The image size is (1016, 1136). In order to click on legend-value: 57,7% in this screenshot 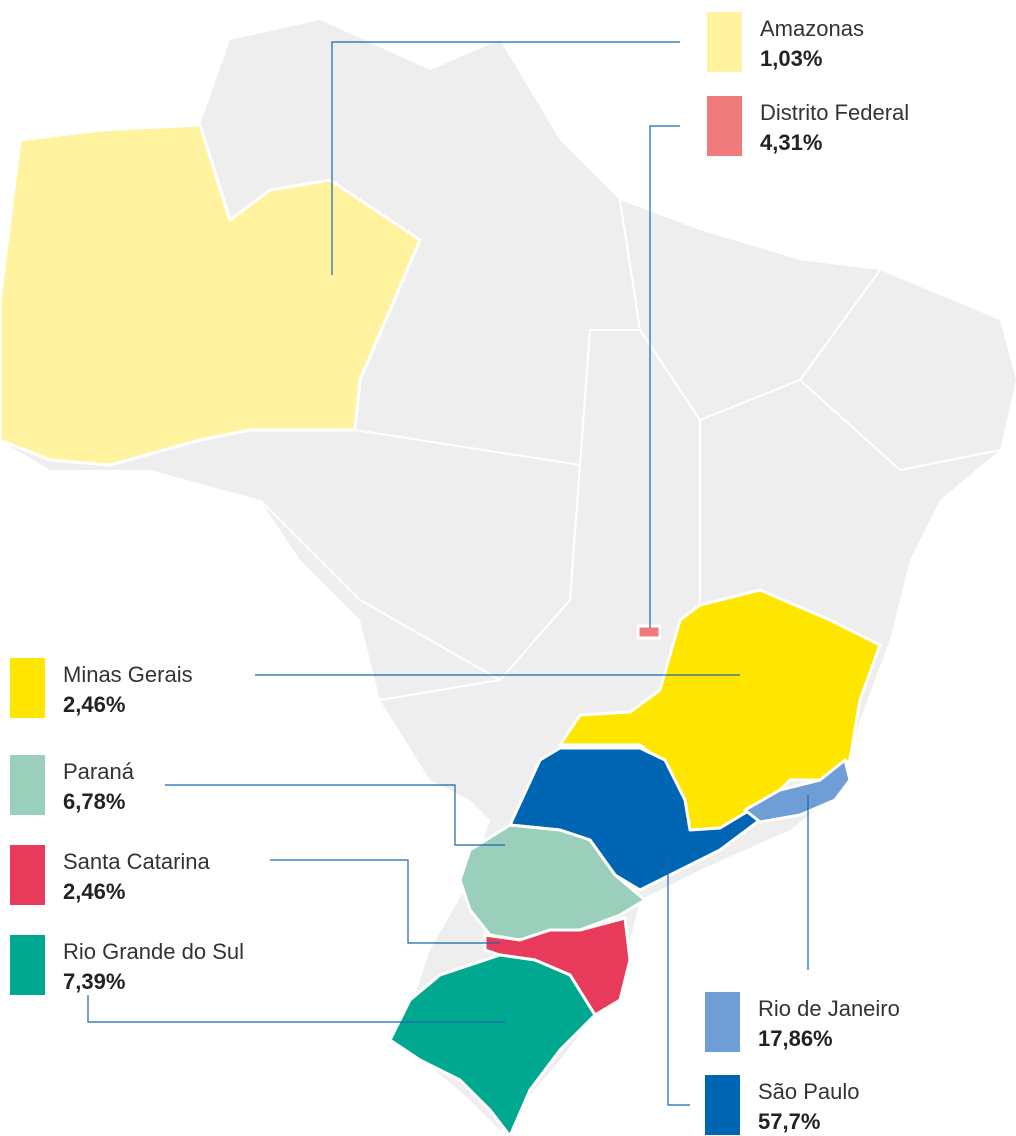, I will do `click(789, 1121)`.